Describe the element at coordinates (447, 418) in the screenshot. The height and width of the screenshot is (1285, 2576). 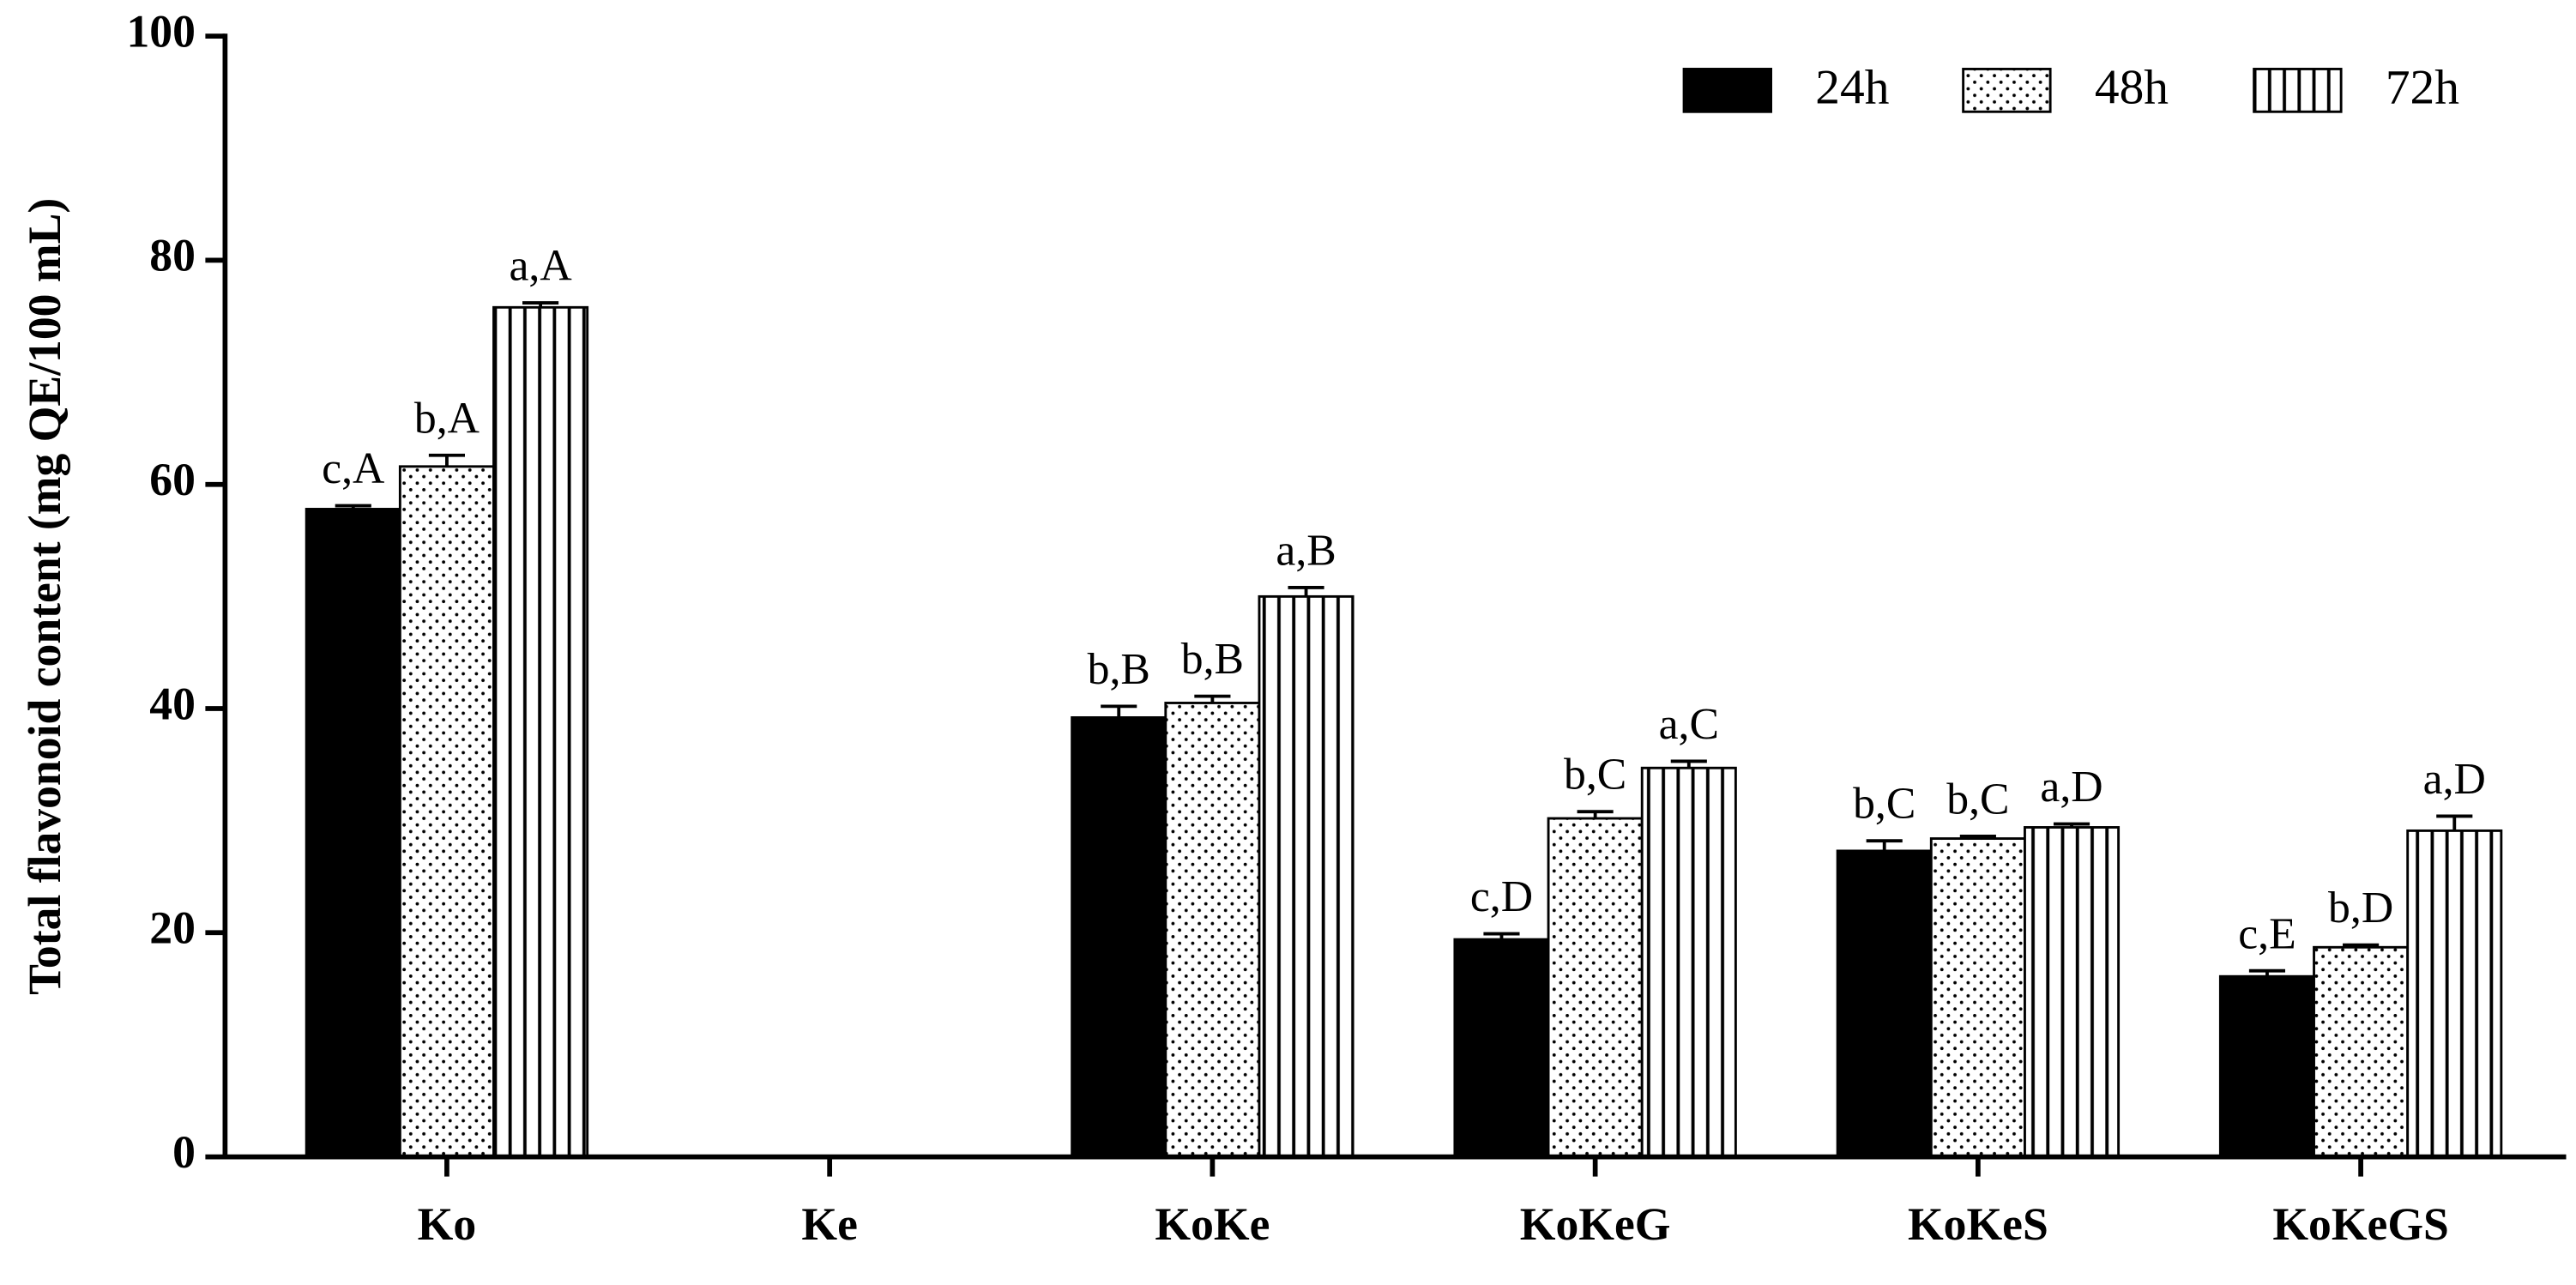
I see `data-label: b,A` at that location.